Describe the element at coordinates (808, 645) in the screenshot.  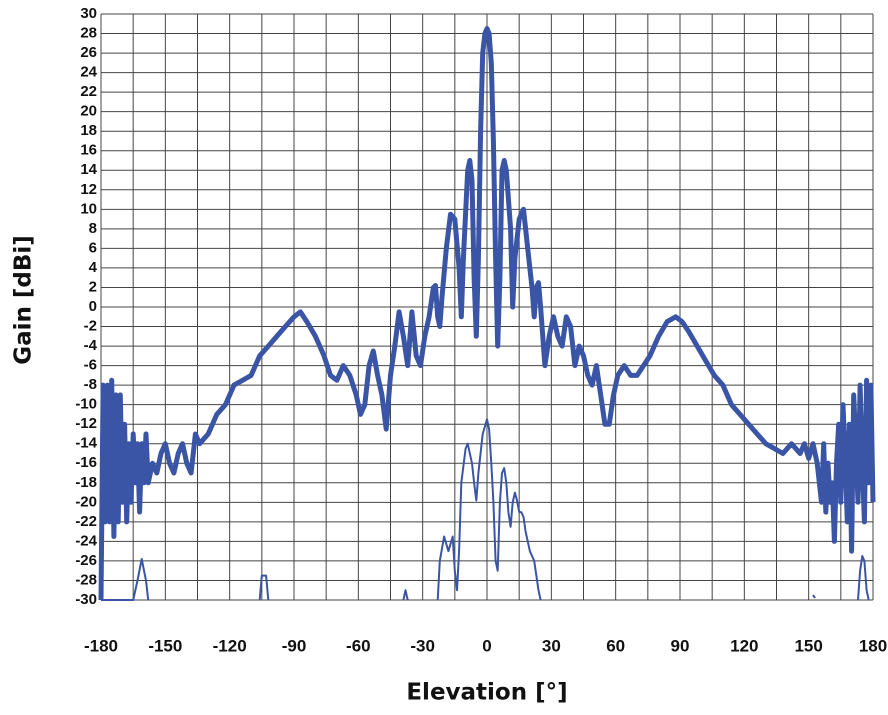
I see `x-tick-label: 150` at that location.